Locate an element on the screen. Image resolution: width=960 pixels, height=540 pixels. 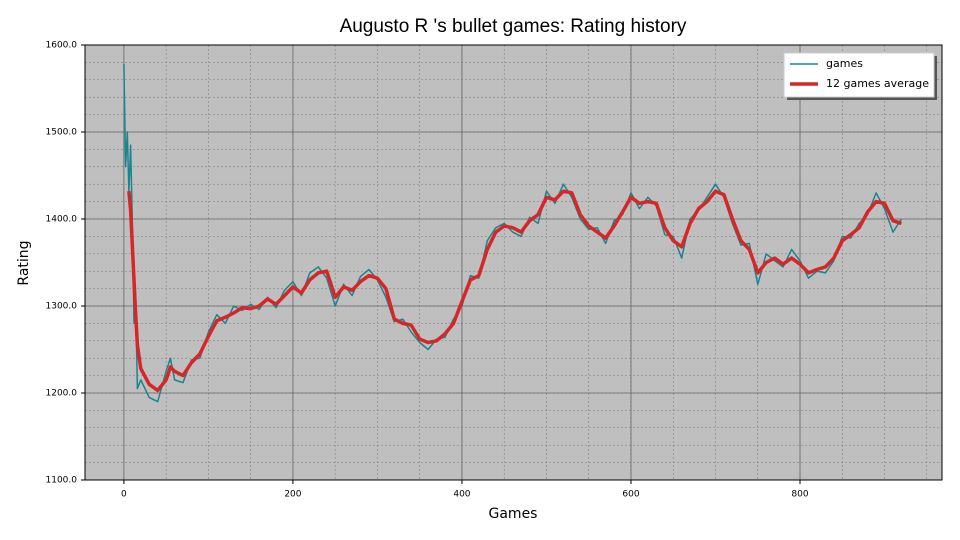
y-axis-label: Rating is located at coordinates (24, 262).